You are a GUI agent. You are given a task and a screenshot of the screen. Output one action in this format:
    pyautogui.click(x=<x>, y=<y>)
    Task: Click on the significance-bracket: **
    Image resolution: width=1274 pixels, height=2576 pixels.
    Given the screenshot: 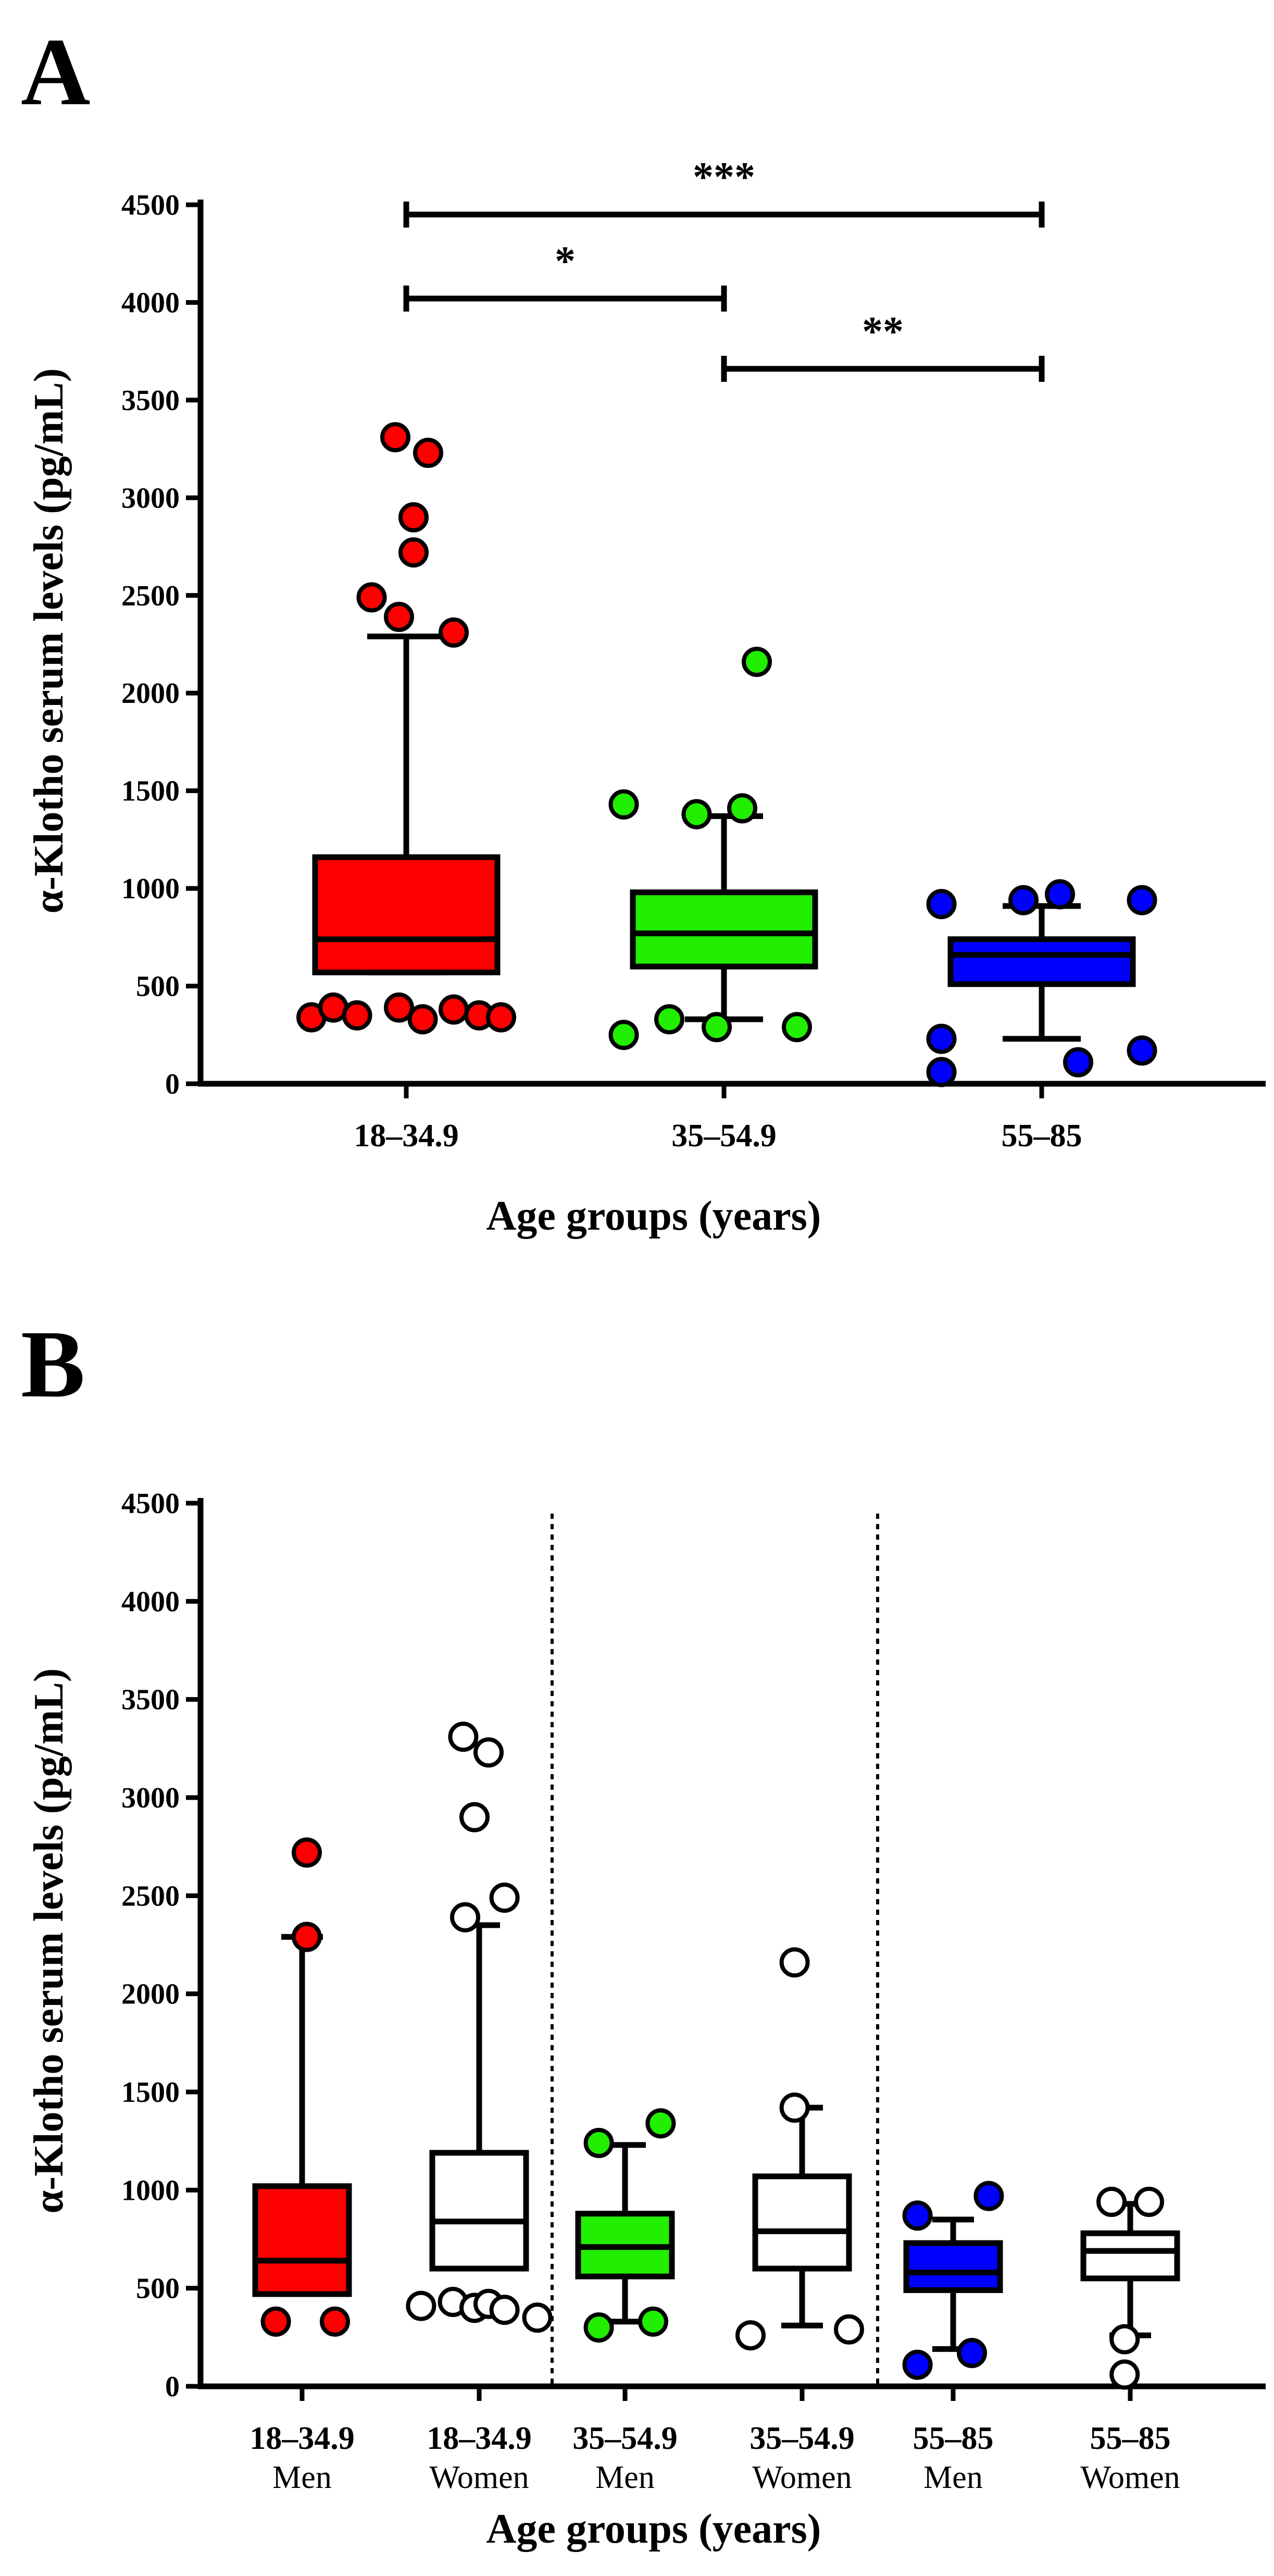 What is the action you would take?
    pyautogui.click(x=883, y=345)
    